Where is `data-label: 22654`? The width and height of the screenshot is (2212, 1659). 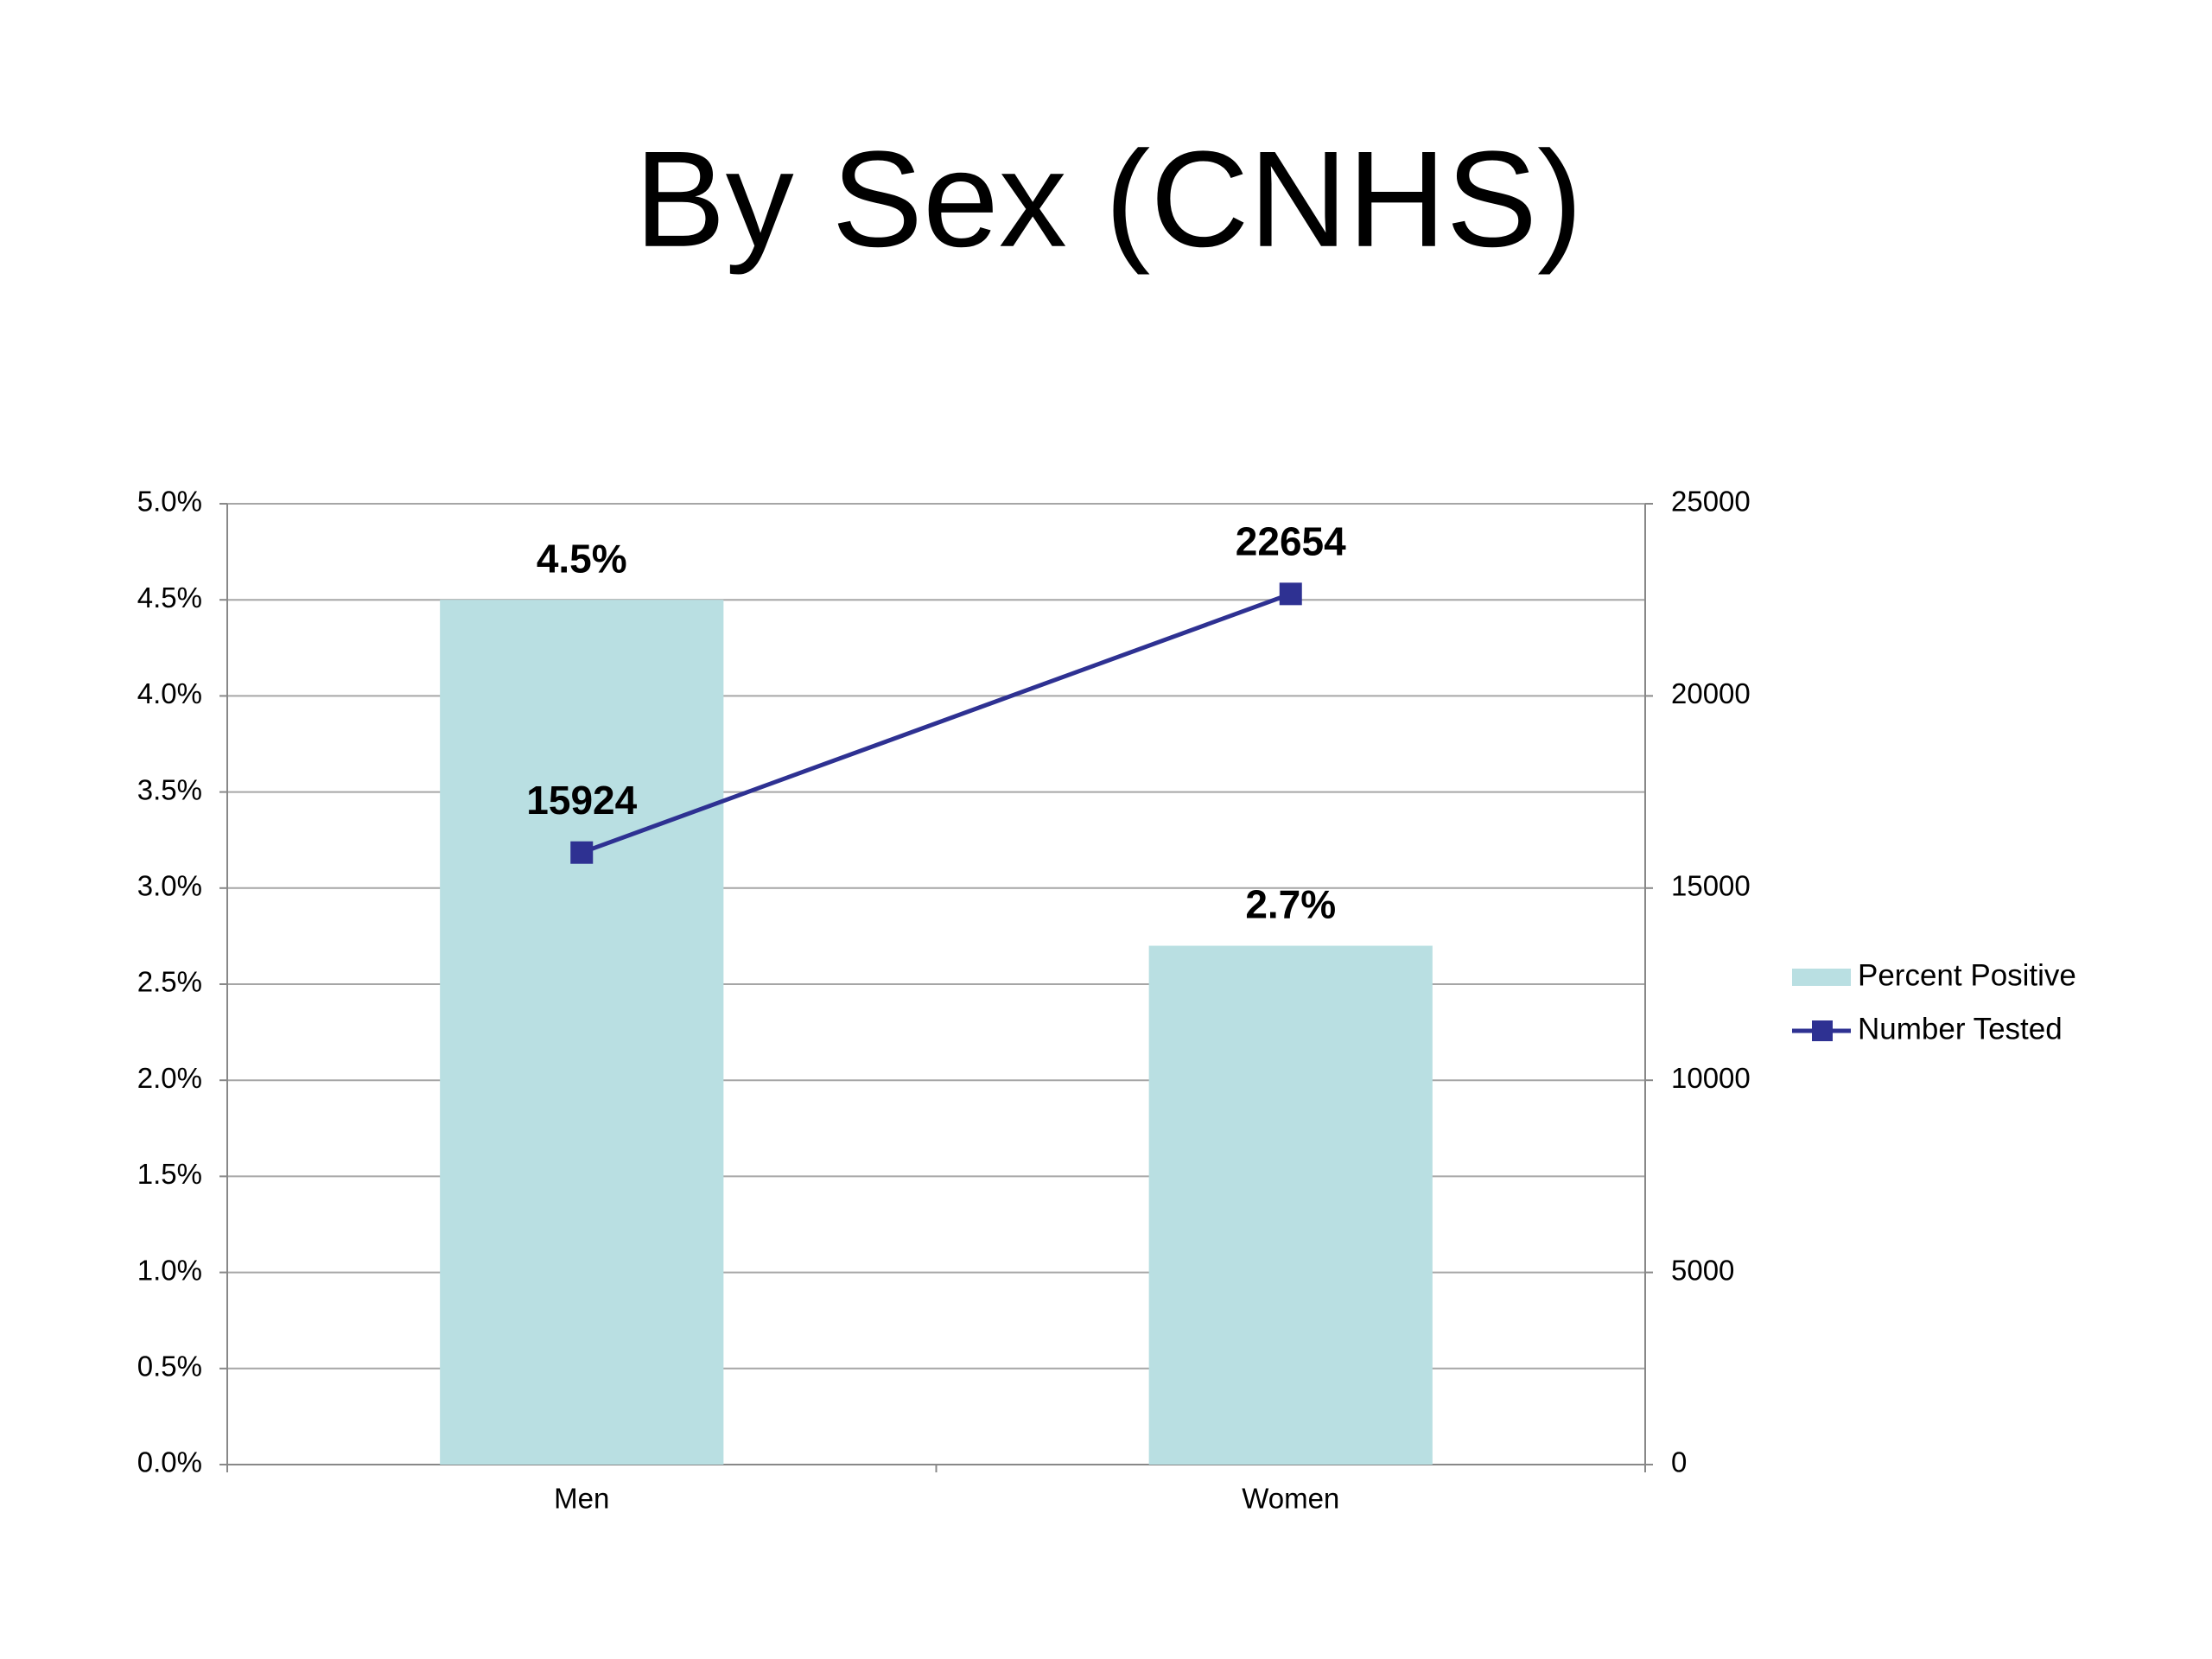 data-label: 22654 is located at coordinates (1291, 541).